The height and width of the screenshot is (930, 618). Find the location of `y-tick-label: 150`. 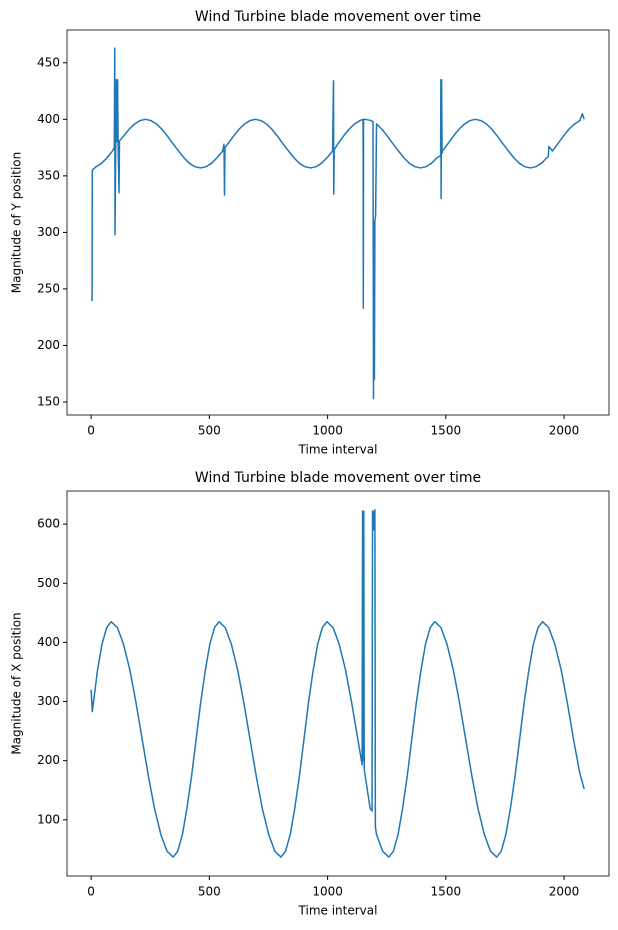

y-tick-label: 150 is located at coordinates (48, 401).